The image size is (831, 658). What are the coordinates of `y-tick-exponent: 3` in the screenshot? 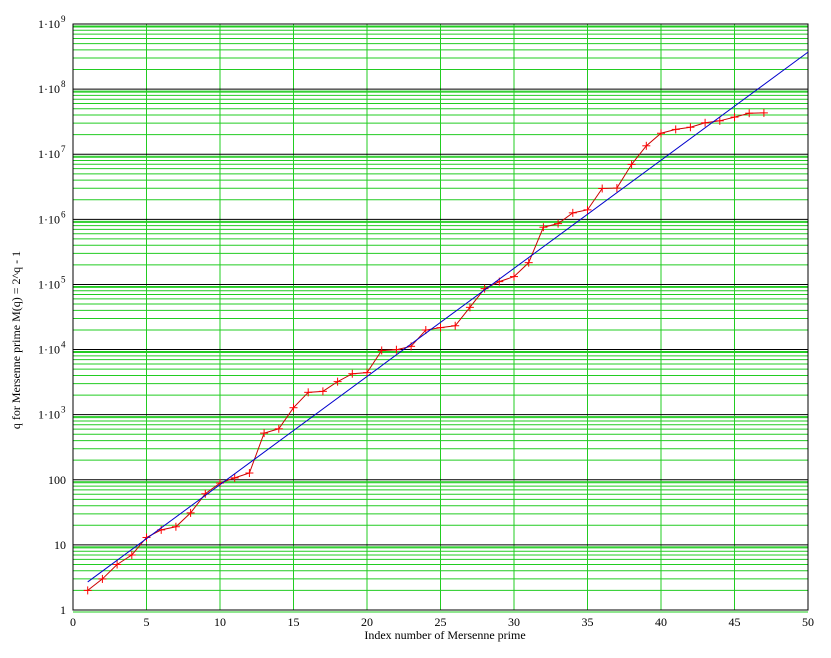 It's located at (63, 410).